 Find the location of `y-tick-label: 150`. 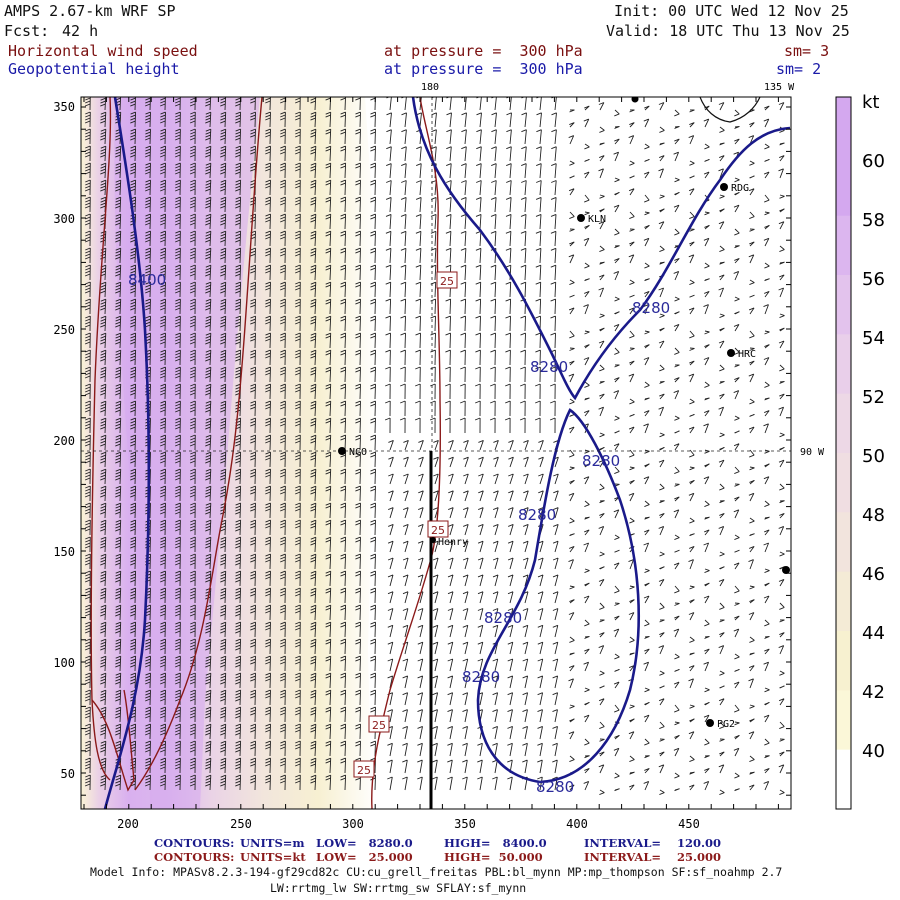

y-tick-label: 150 is located at coordinates (64, 552).